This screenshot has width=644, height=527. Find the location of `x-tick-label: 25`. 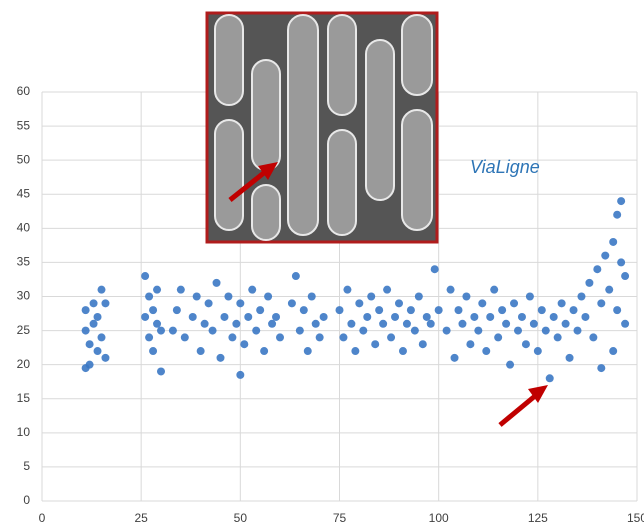

x-tick-label: 25 is located at coordinates (141, 518).